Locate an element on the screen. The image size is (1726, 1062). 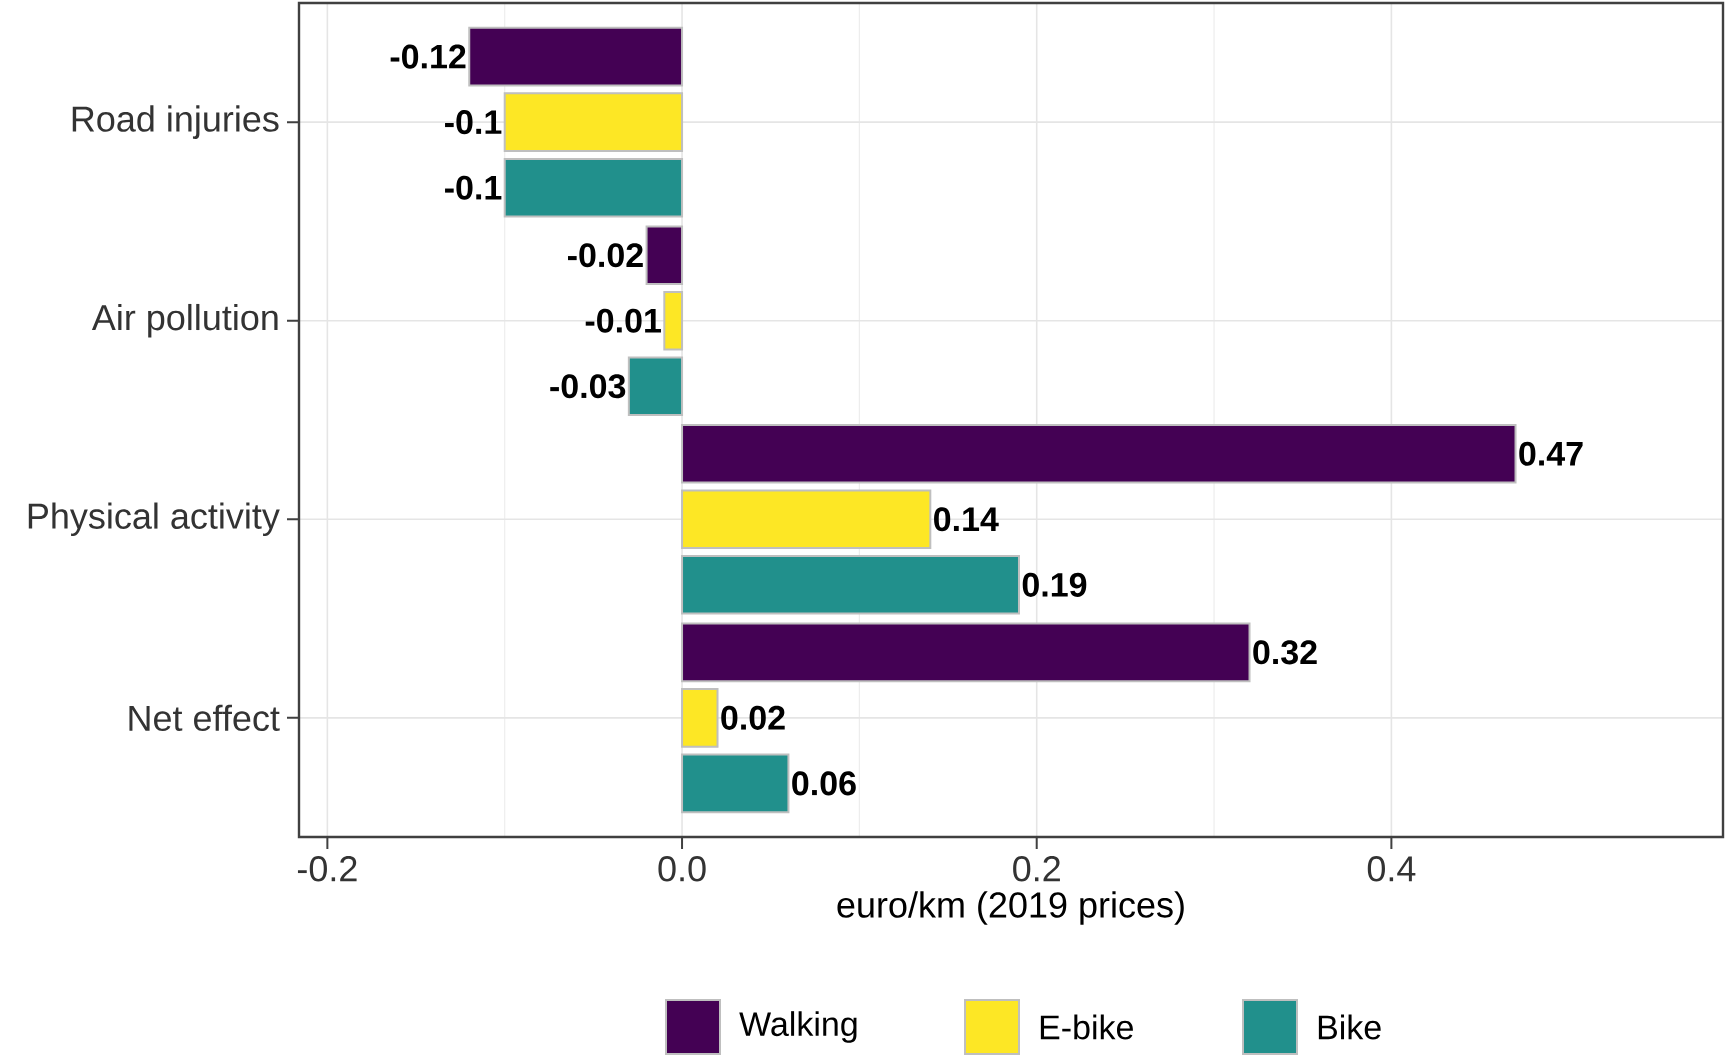
x-tick-label: -0.2 is located at coordinates (327, 869).